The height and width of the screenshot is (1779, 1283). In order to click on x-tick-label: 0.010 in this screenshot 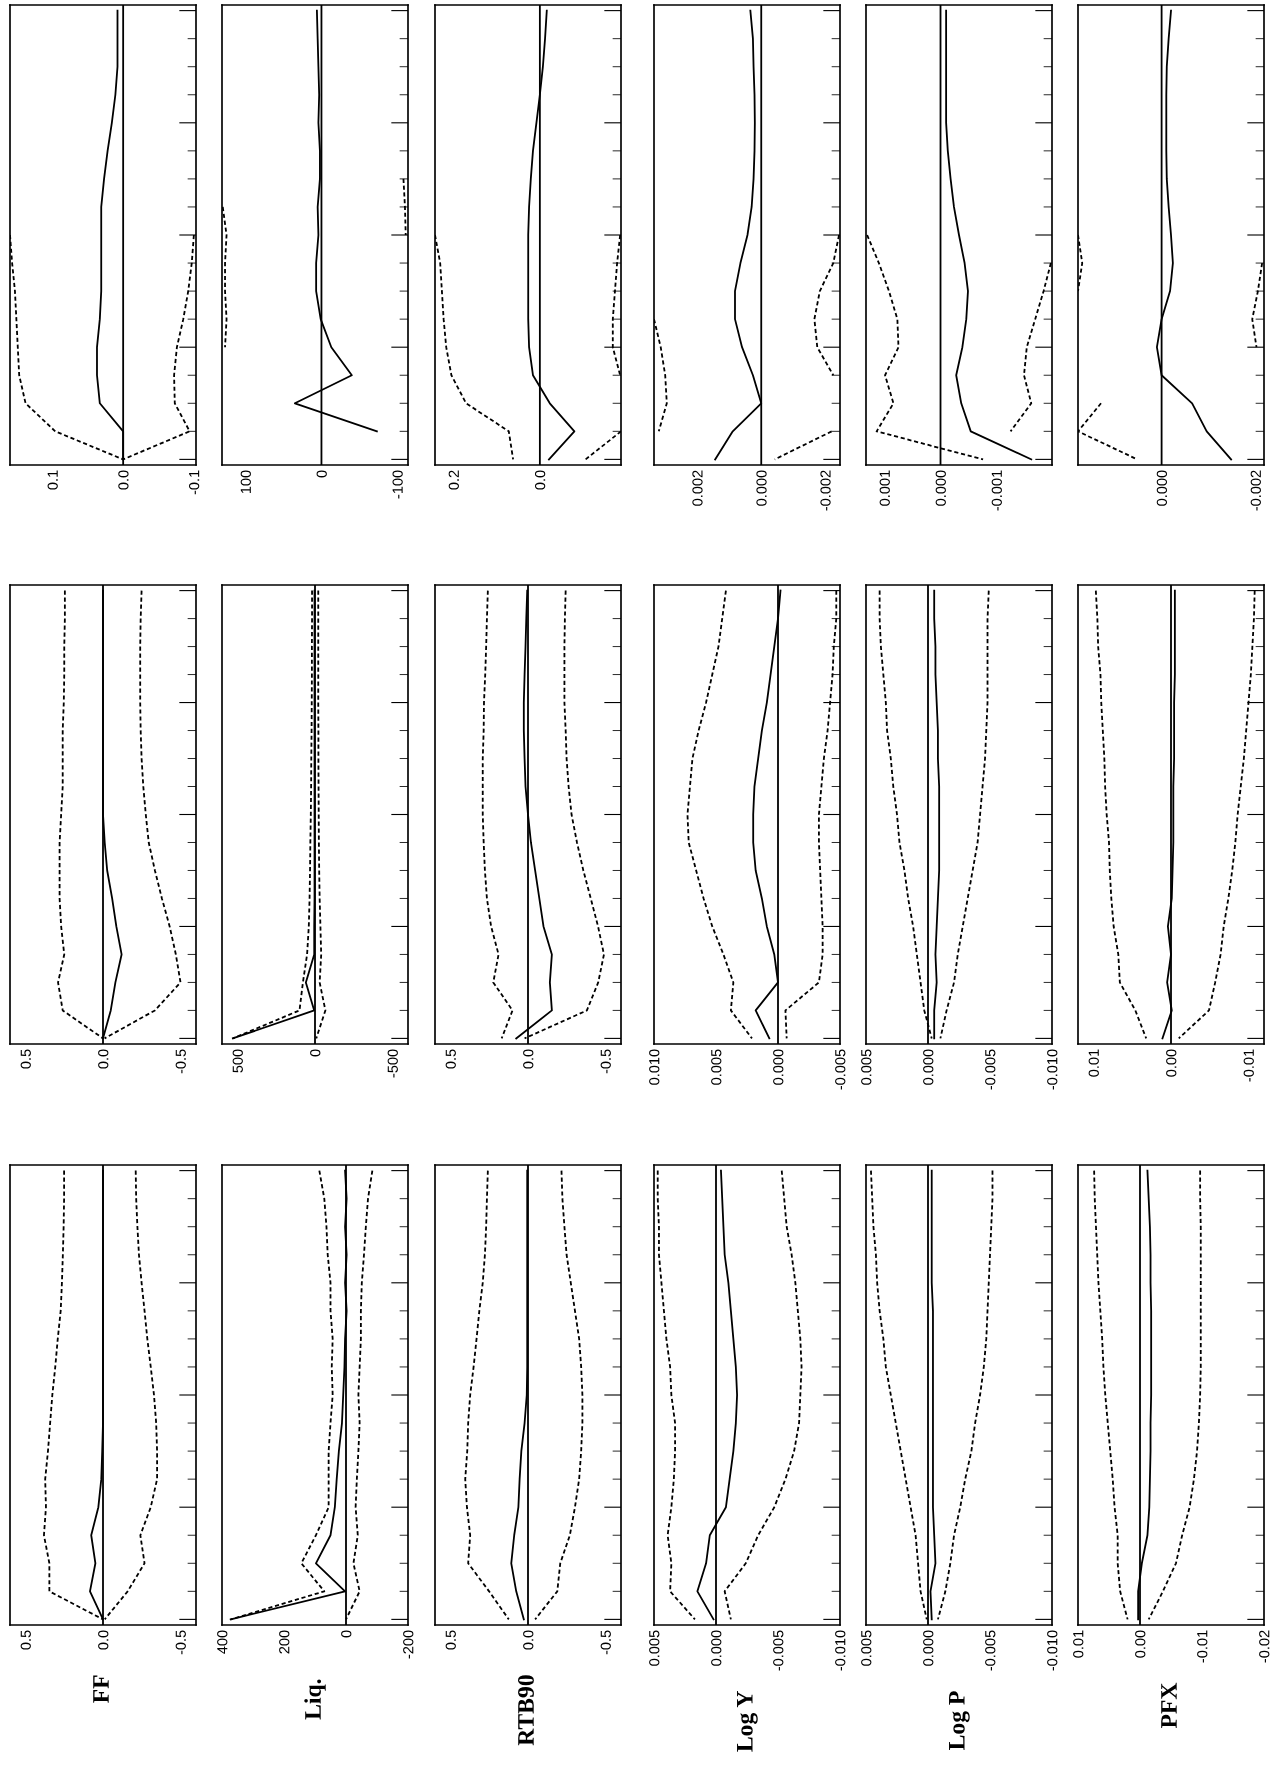, I will do `click(654, 1067)`.